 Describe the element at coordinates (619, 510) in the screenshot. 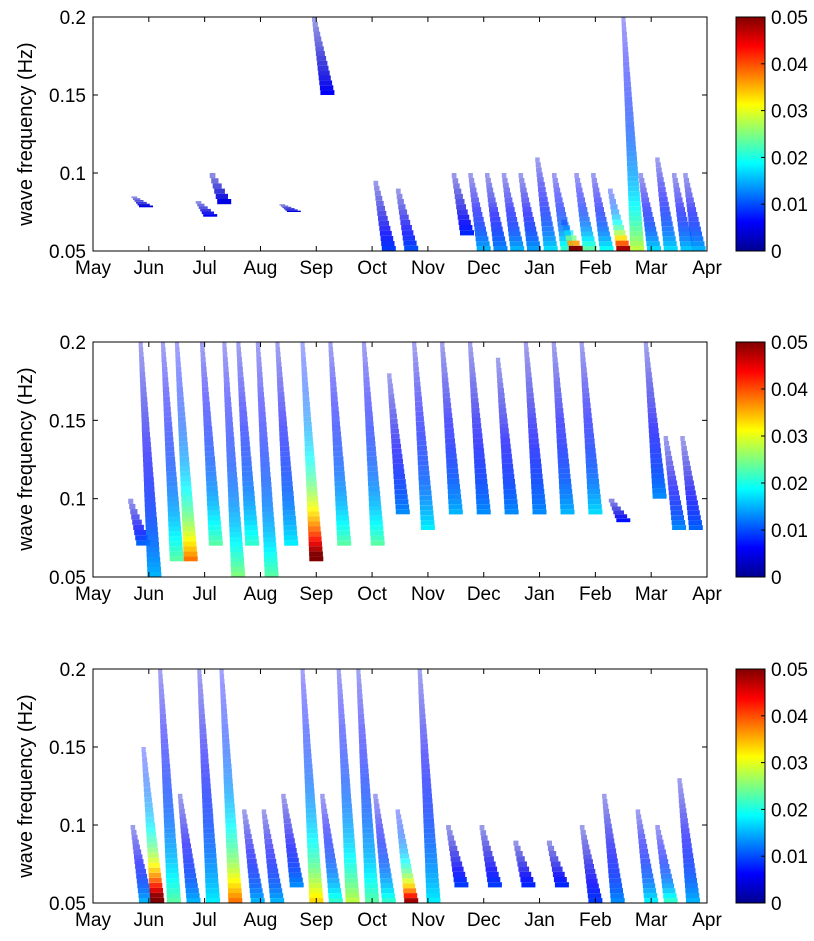

I see `heatmap-event` at that location.